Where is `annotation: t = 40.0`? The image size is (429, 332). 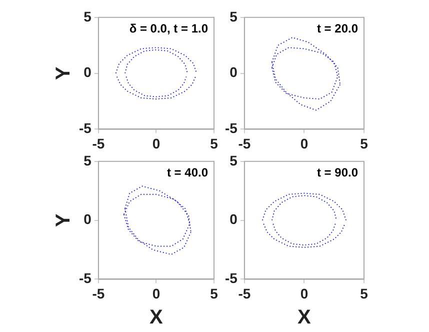
annotation: t = 40.0 is located at coordinates (187, 173).